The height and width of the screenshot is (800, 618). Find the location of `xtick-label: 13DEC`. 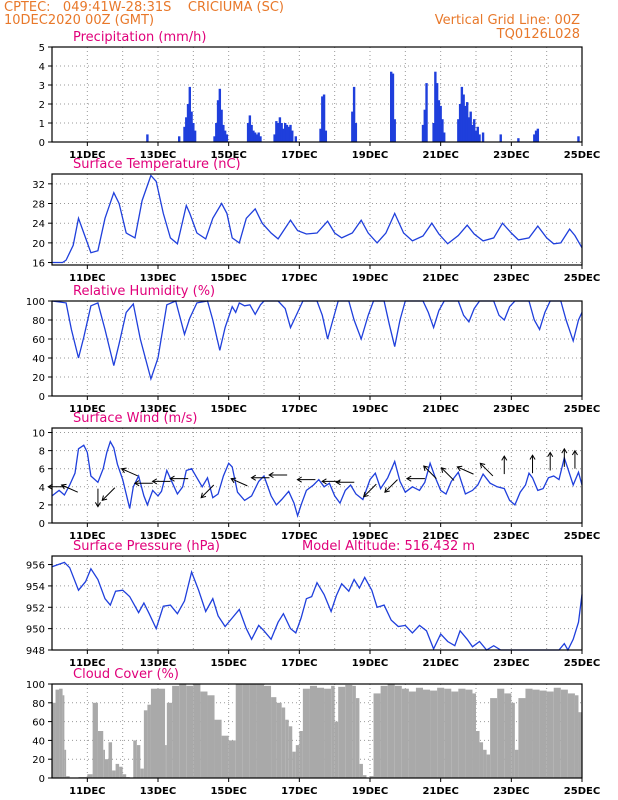

xtick-label: 13DEC is located at coordinates (158, 409).